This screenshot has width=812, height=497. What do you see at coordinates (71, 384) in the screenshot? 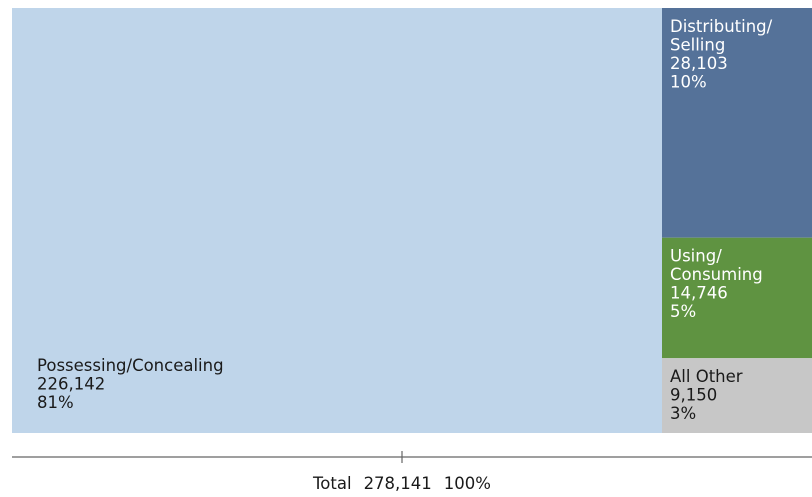
I see `tile-value-possessing: 226,142` at bounding box center [71, 384].